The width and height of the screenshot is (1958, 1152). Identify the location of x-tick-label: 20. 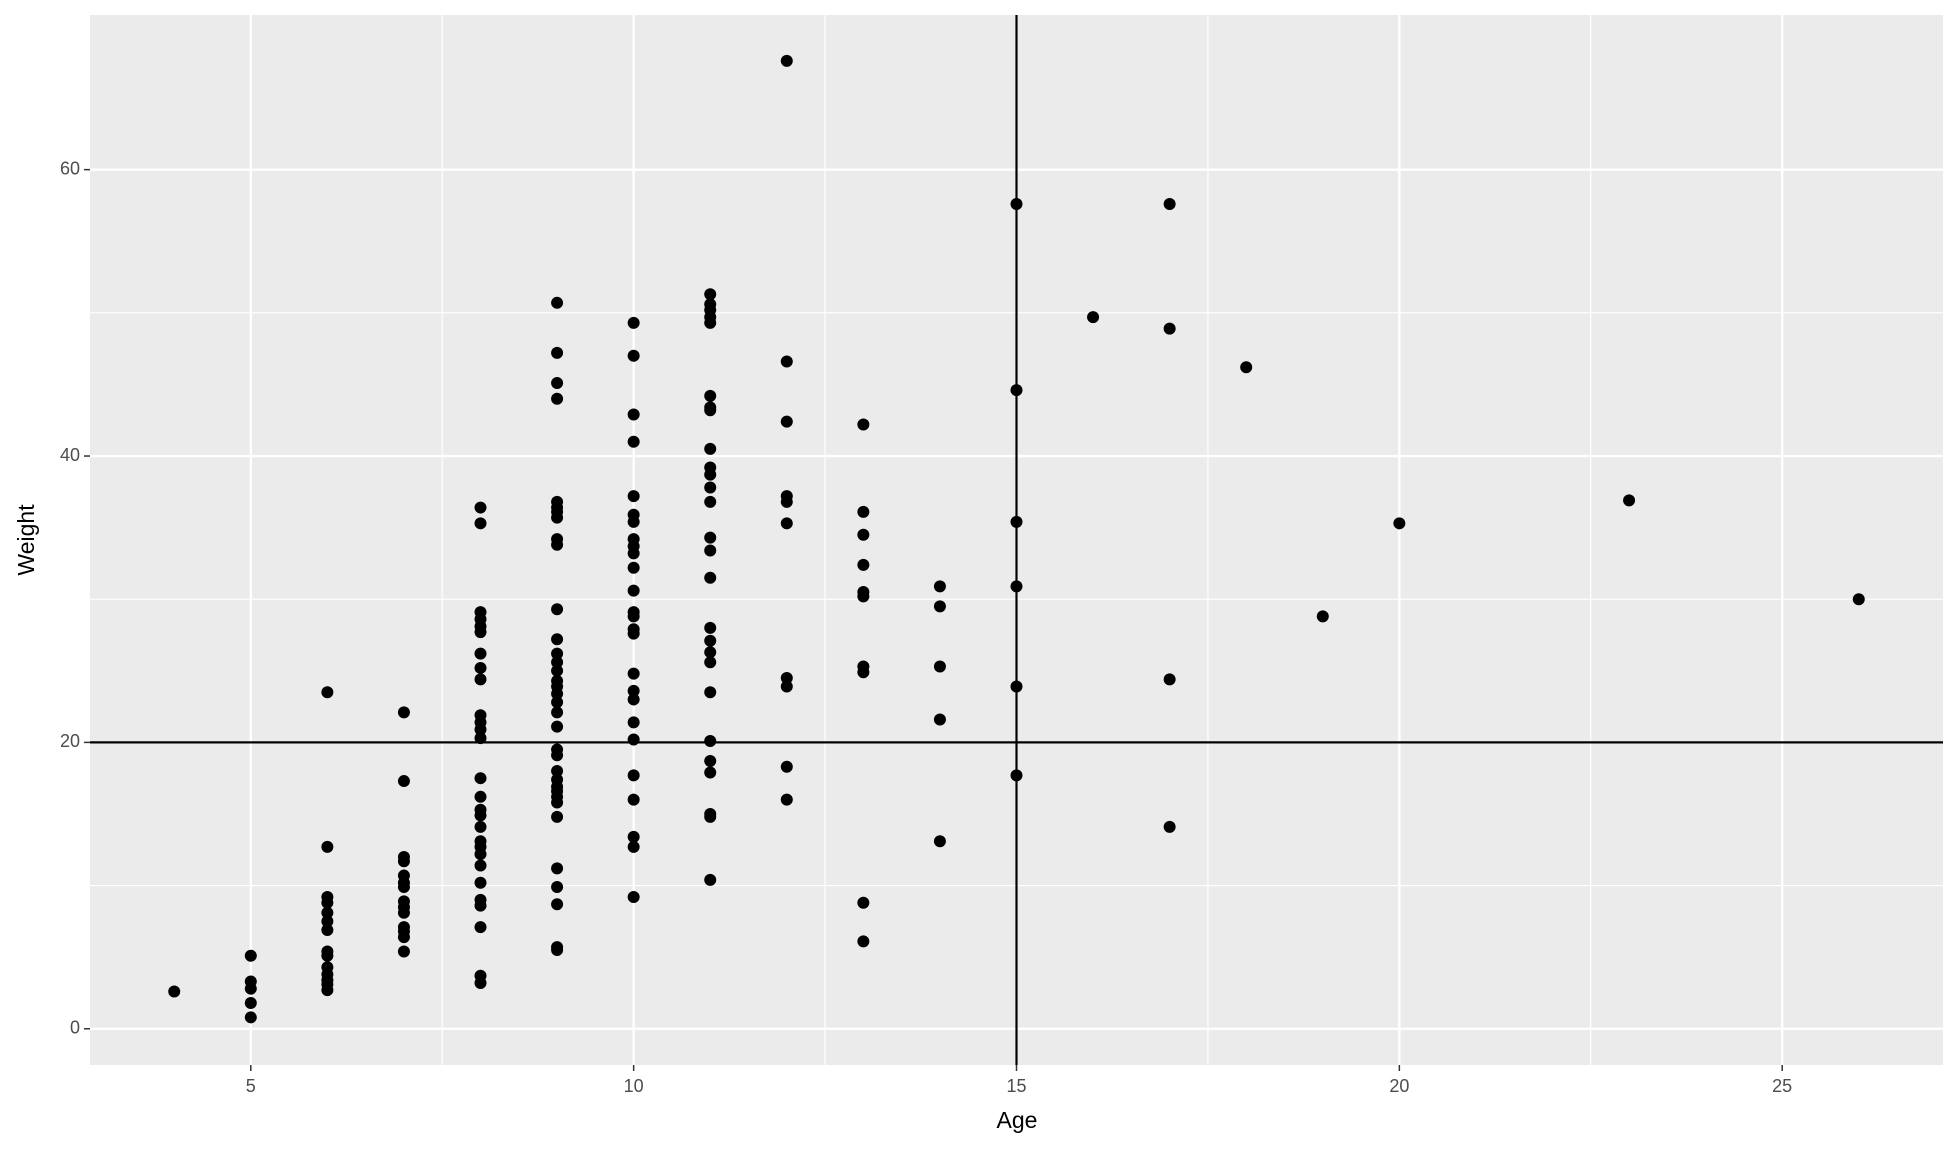
(1399, 1086).